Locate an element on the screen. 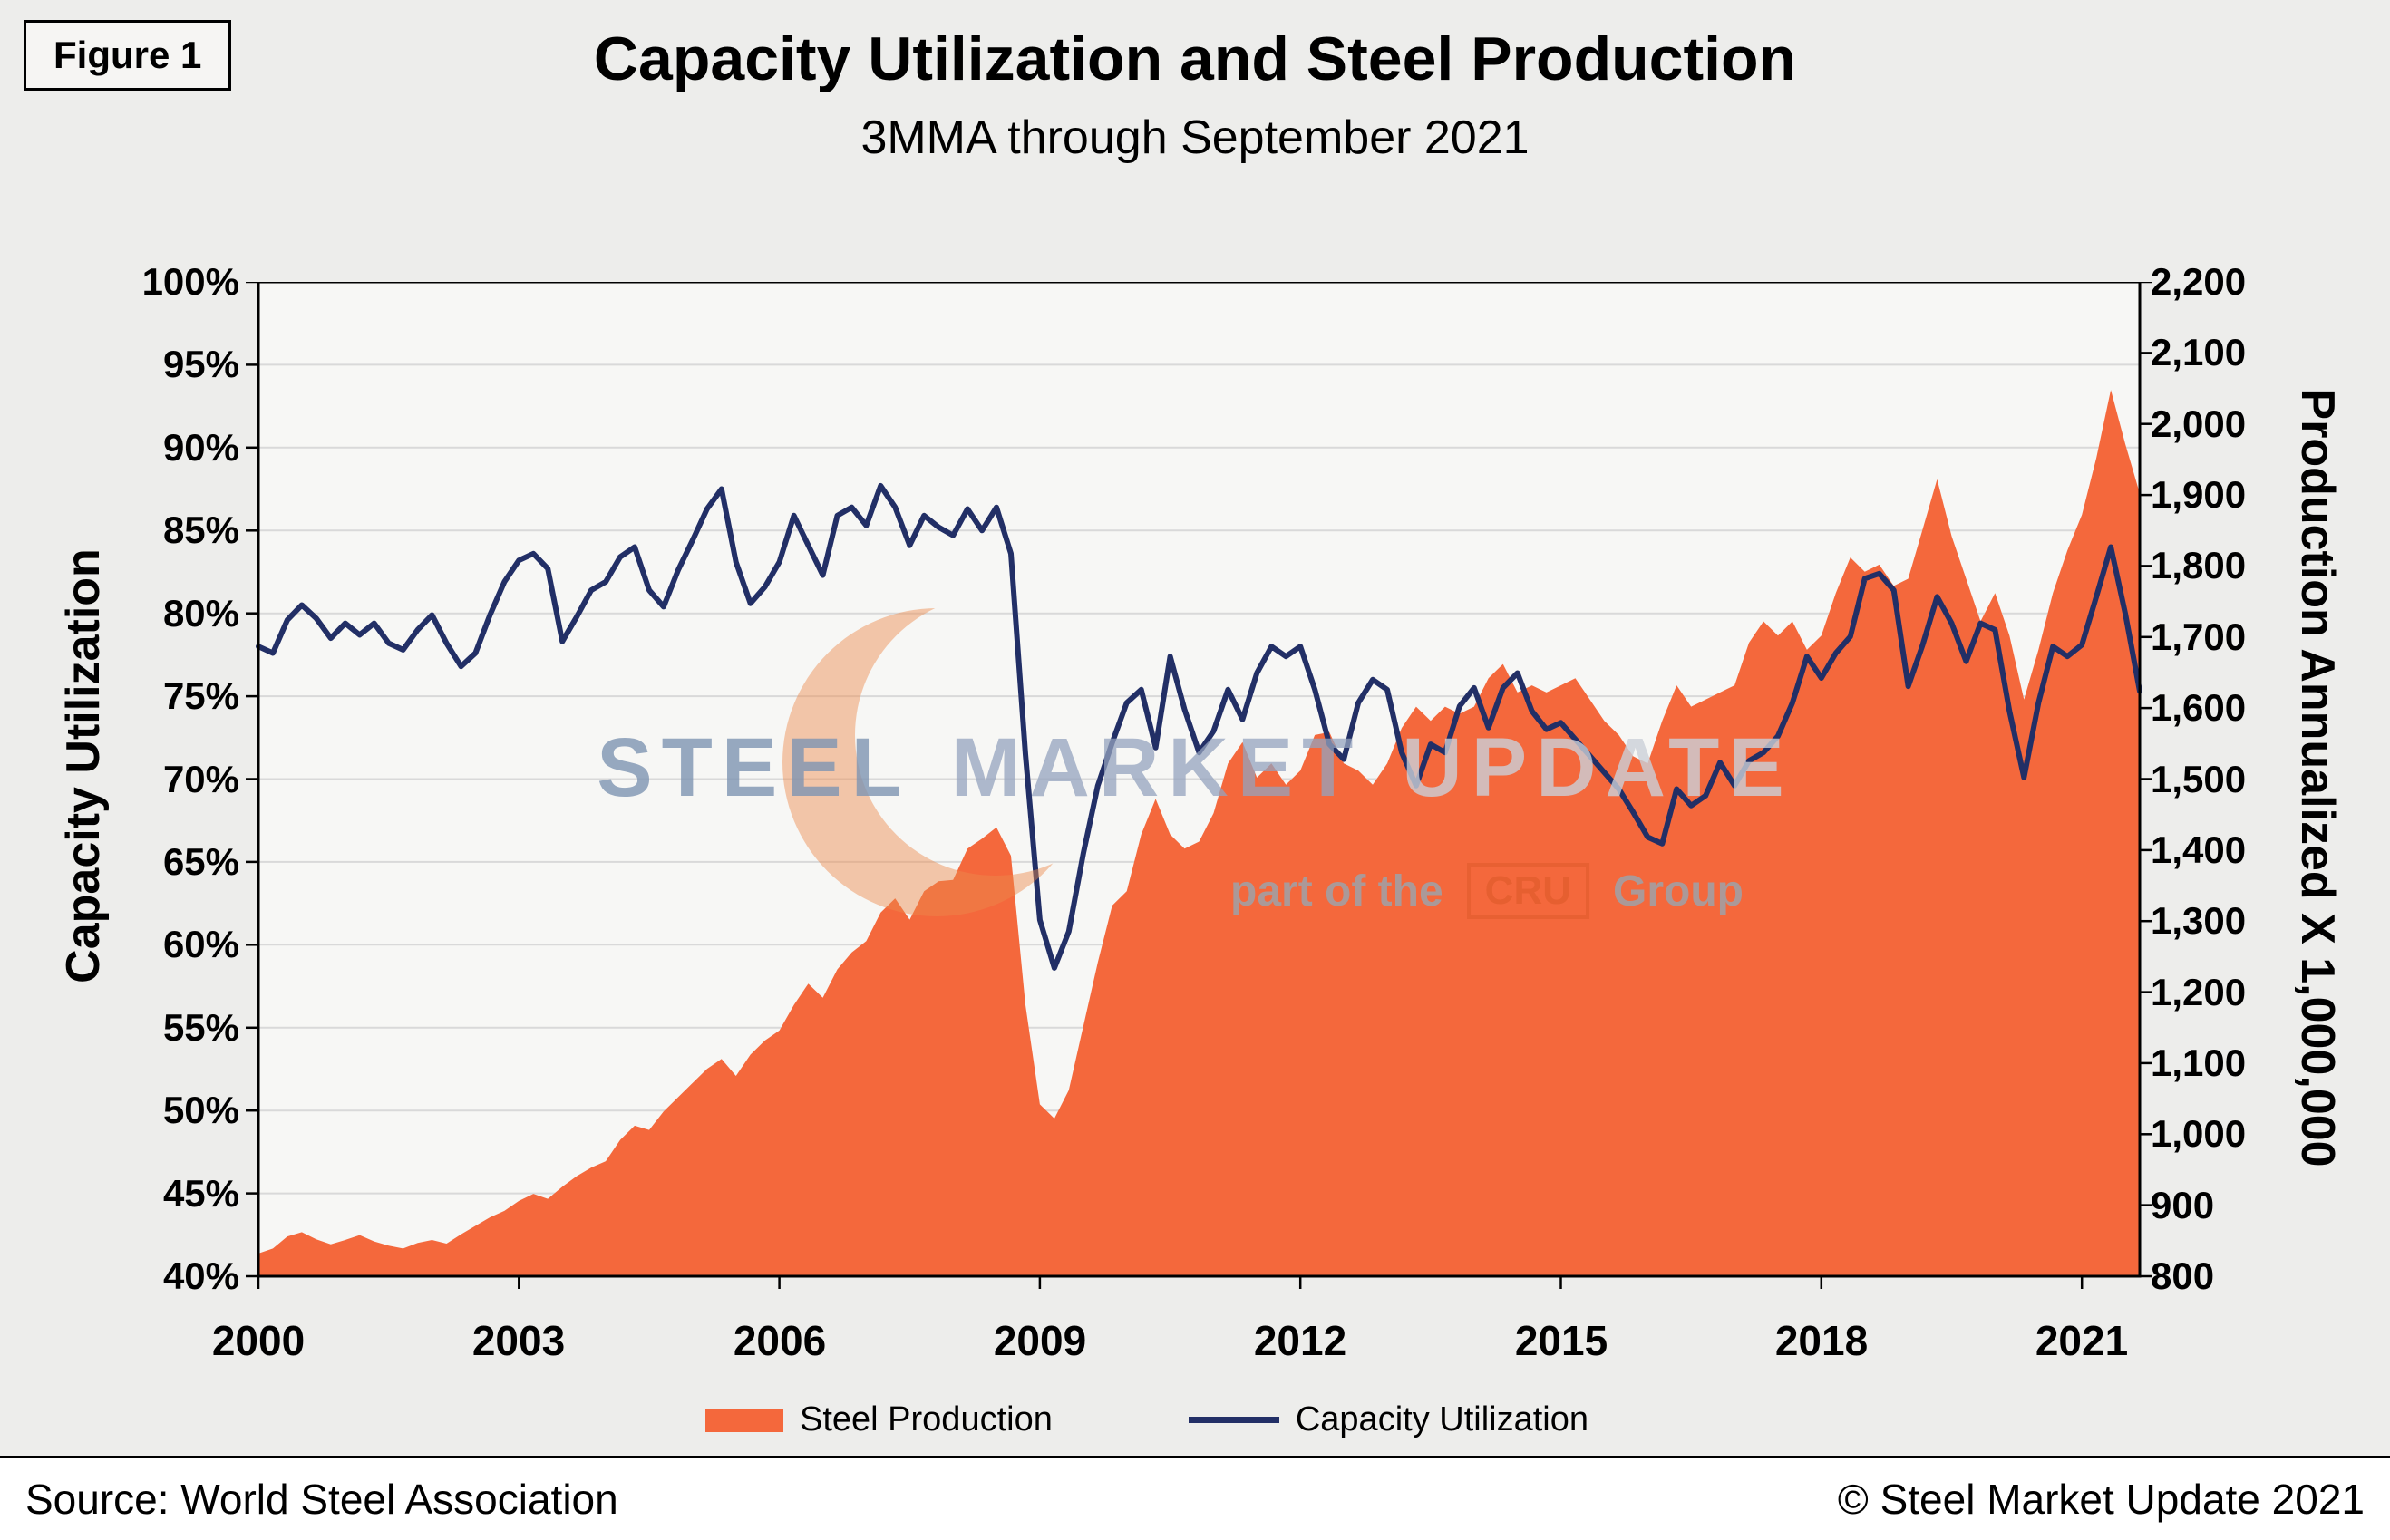 The image size is (2390, 1540). left-axis-label: 75% is located at coordinates (200, 695).